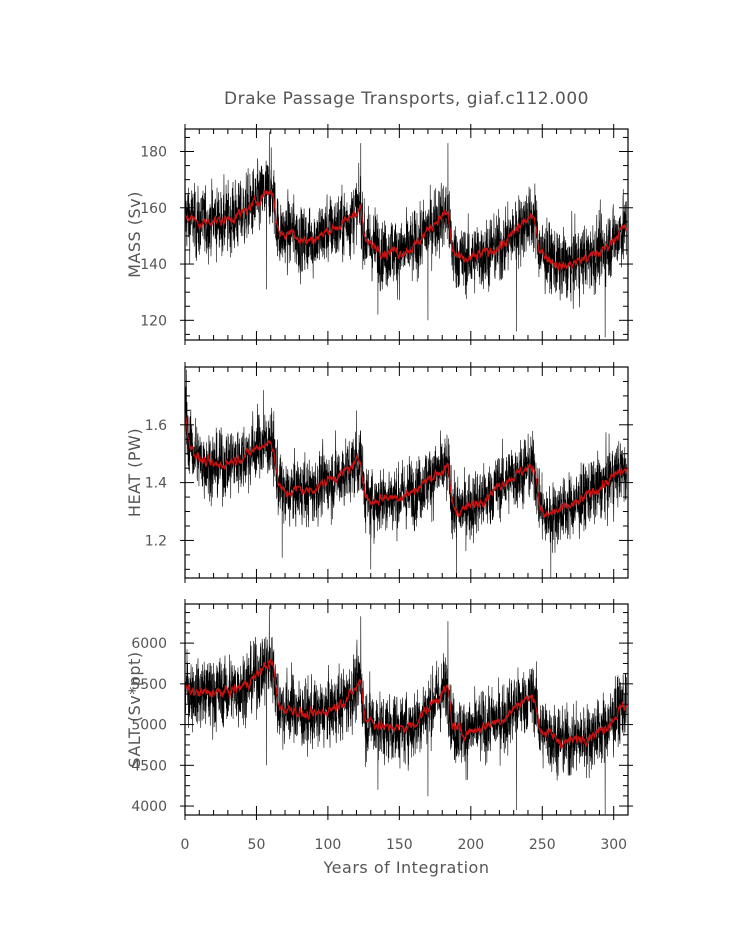  I want to click on y-axis-label: HEAT (PW), so click(134, 472).